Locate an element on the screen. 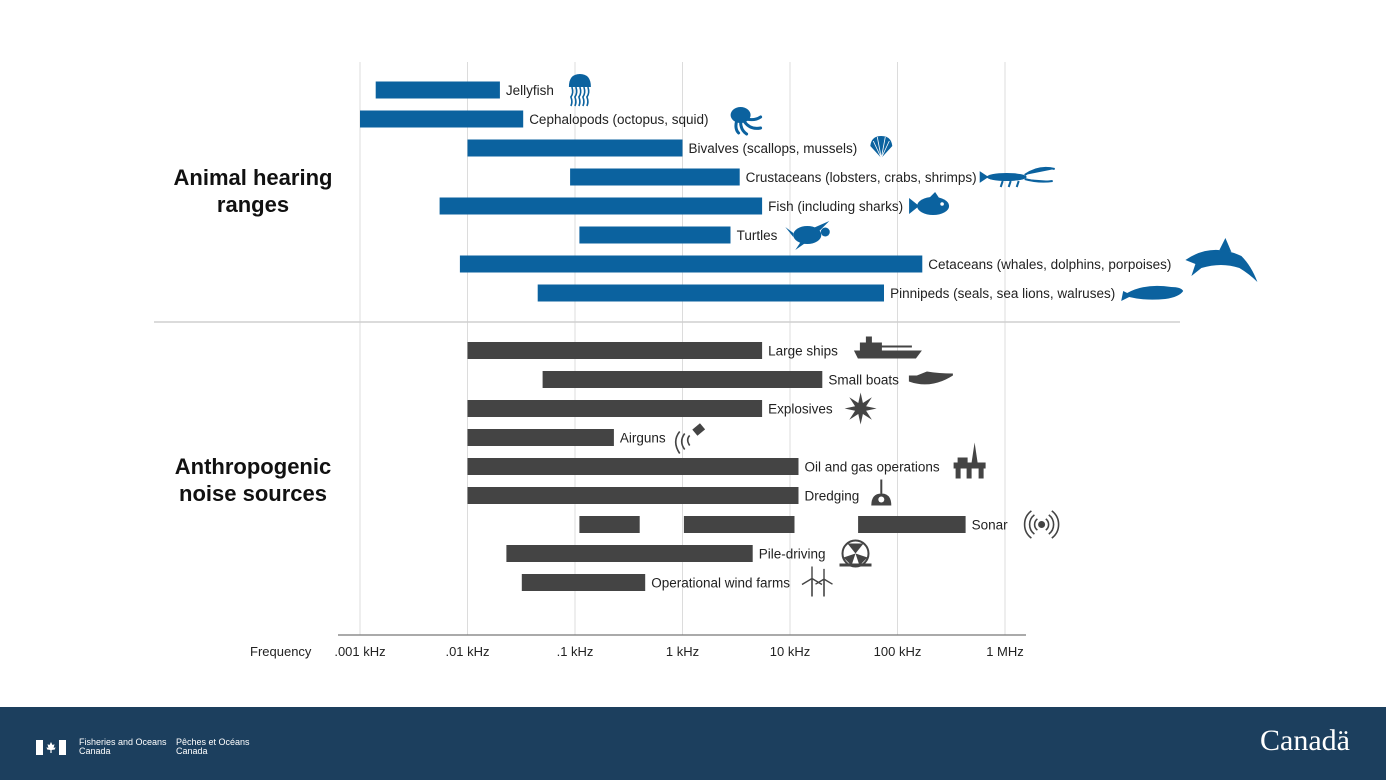  department-name-french: Pêches et Océans Canada is located at coordinates (213, 747).